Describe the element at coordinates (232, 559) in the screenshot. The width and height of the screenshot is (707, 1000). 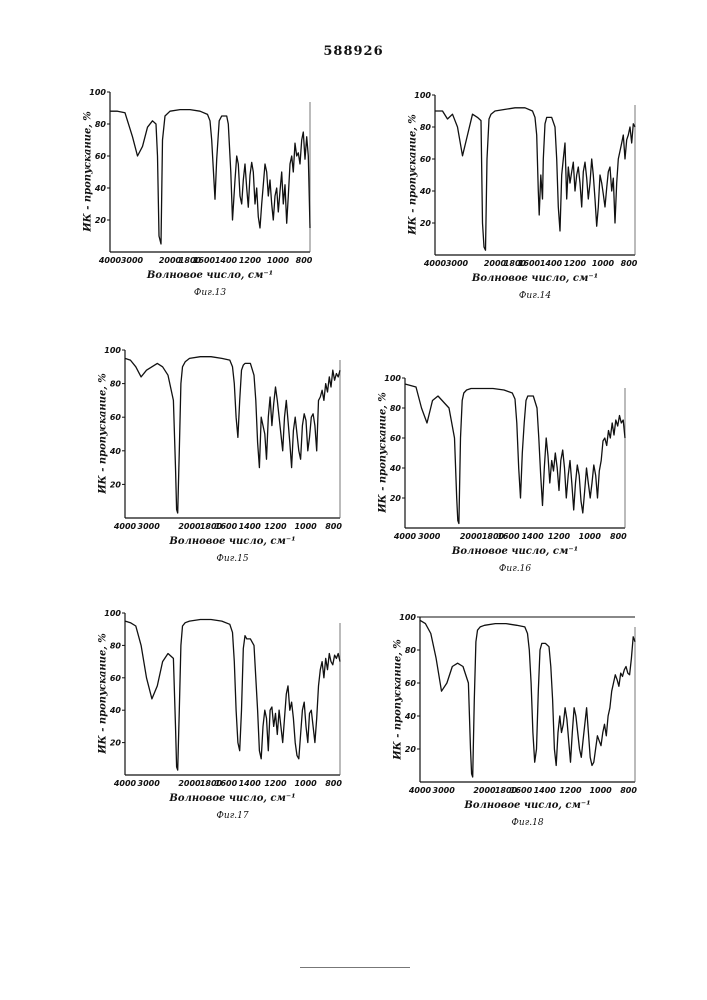
I see `figure-label: Фиг.15` at that location.